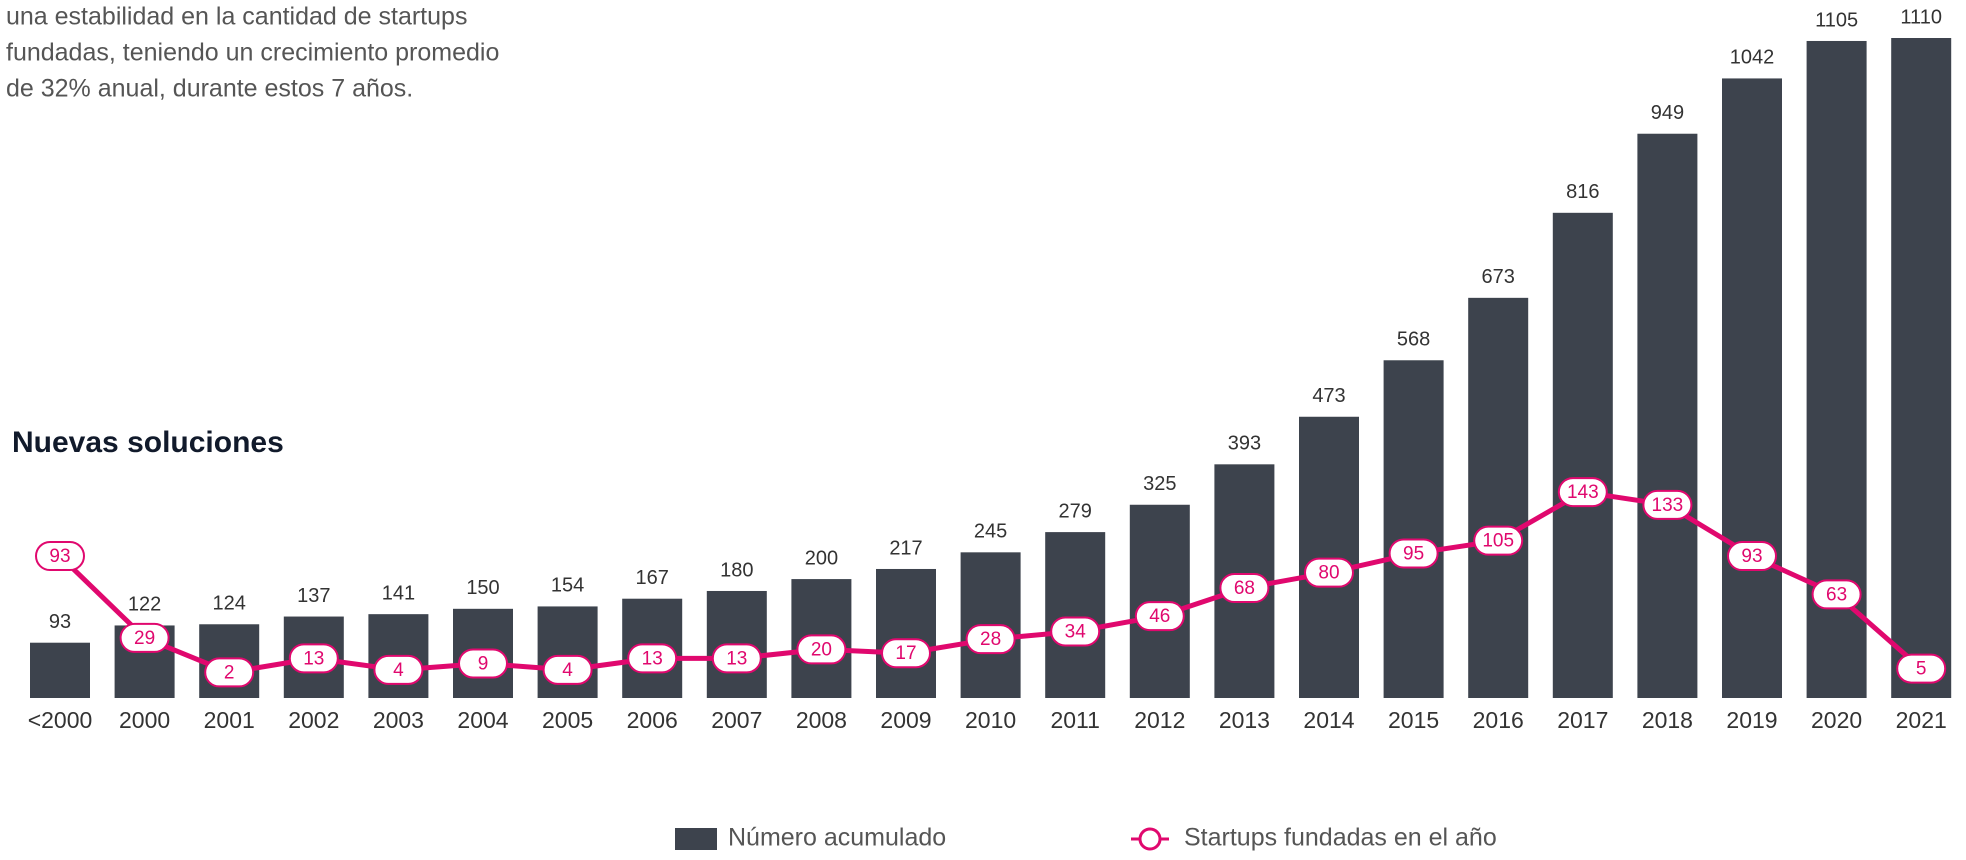 This screenshot has height=860, width=1966. What do you see at coordinates (905, 720) in the screenshot?
I see `x-tick-label: 2009` at bounding box center [905, 720].